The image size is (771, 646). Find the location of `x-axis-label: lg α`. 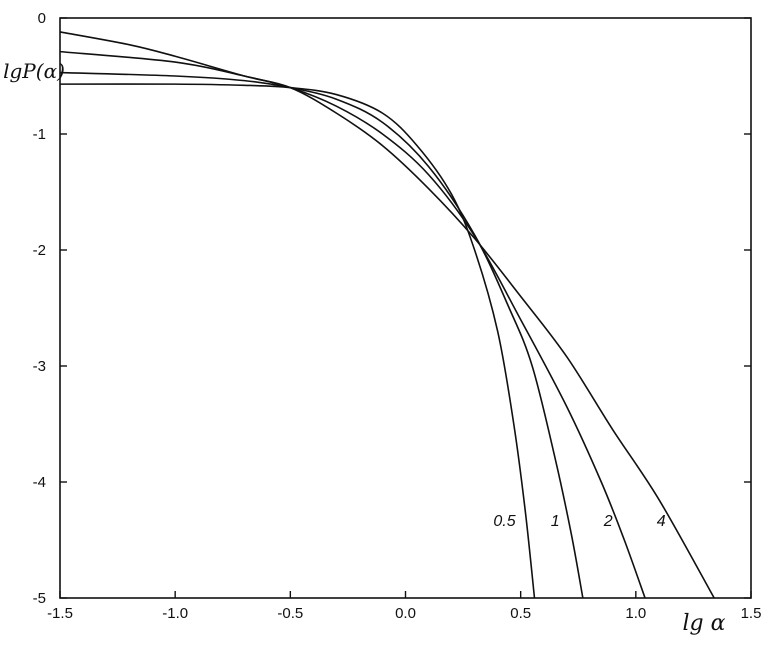

x-axis-label: lg α is located at coordinates (704, 623).